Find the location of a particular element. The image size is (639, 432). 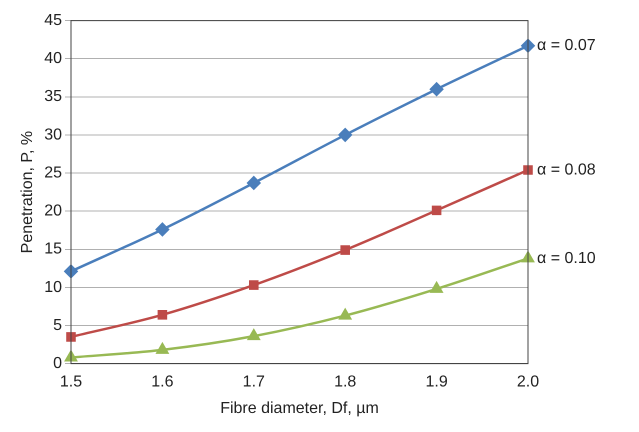

x-tick-label: 1.6 is located at coordinates (162, 382).